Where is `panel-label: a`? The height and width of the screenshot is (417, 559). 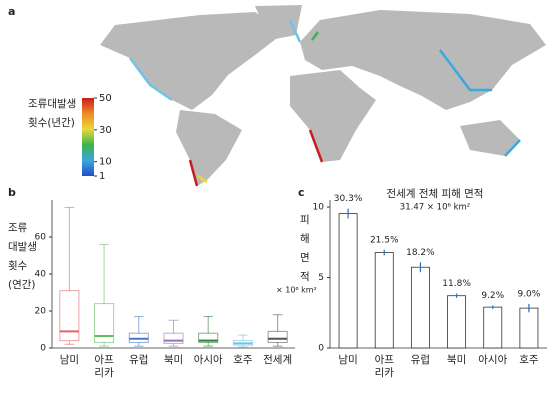 panel-label: a is located at coordinates (11, 11).